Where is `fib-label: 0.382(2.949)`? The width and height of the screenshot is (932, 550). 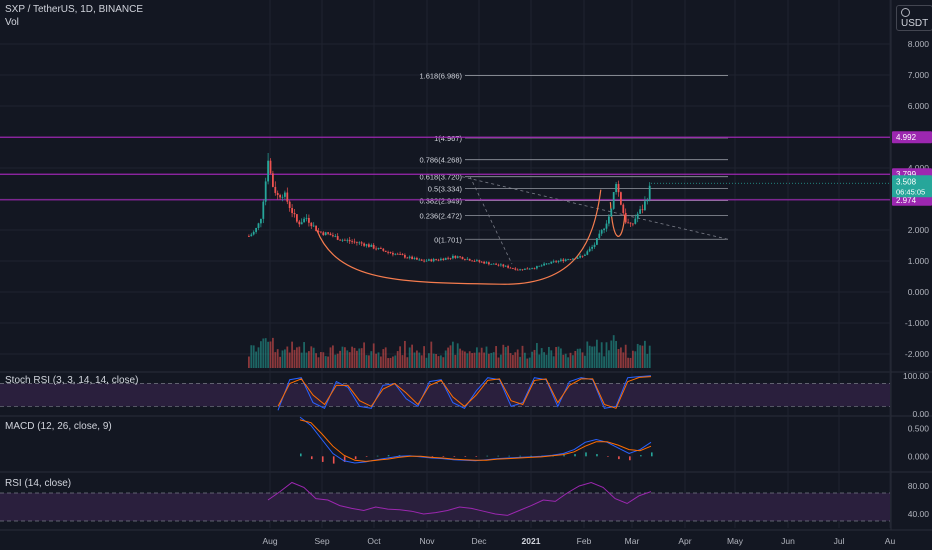
fib-label: 0.382(2.949) is located at coordinates (440, 201).